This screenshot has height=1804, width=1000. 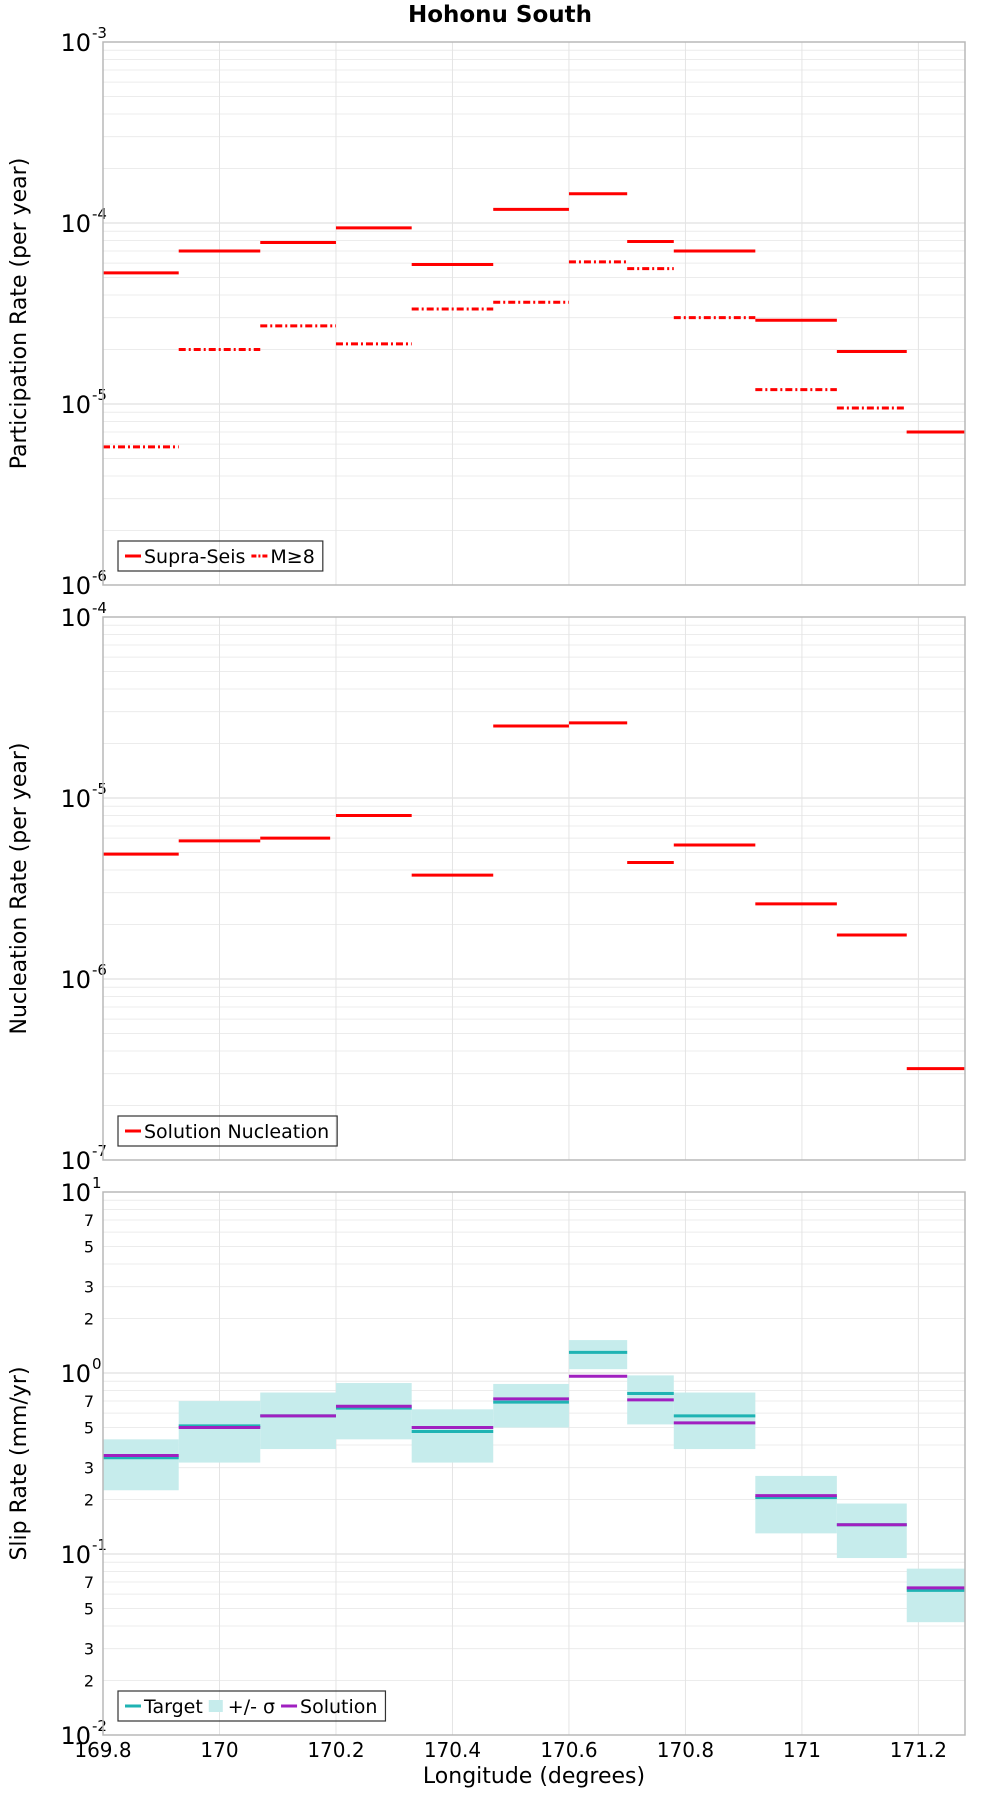 I want to click on legend-label: Solution, so click(x=338, y=1707).